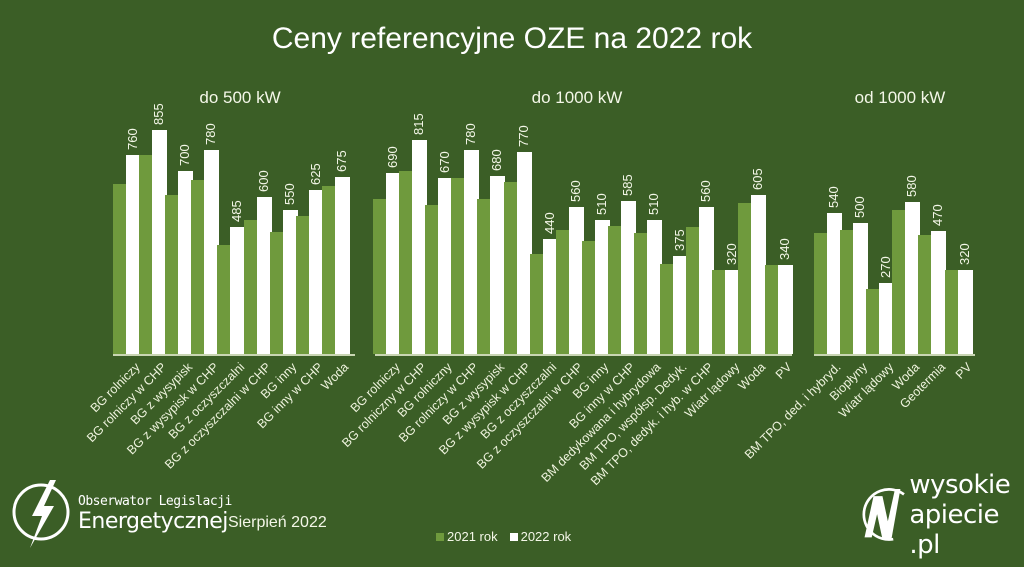 Image resolution: width=1024 pixels, height=567 pixels. What do you see at coordinates (497, 160) in the screenshot?
I see `value-label-2022: 680` at bounding box center [497, 160].